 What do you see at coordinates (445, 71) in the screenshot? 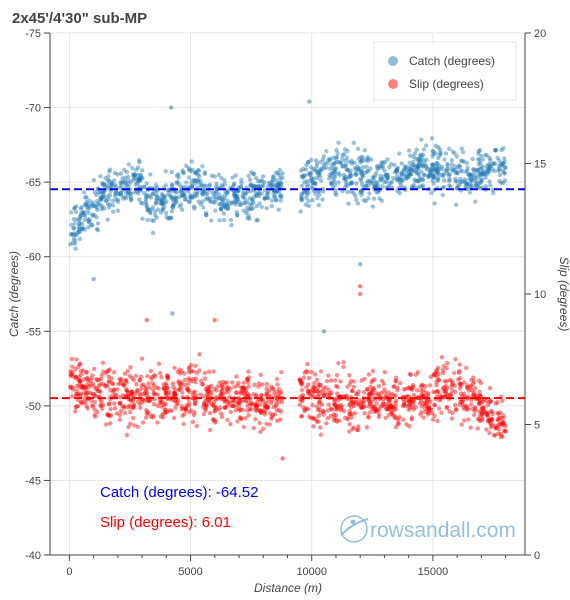
I see `legend: Catch (degrees) Slip (degrees)` at bounding box center [445, 71].